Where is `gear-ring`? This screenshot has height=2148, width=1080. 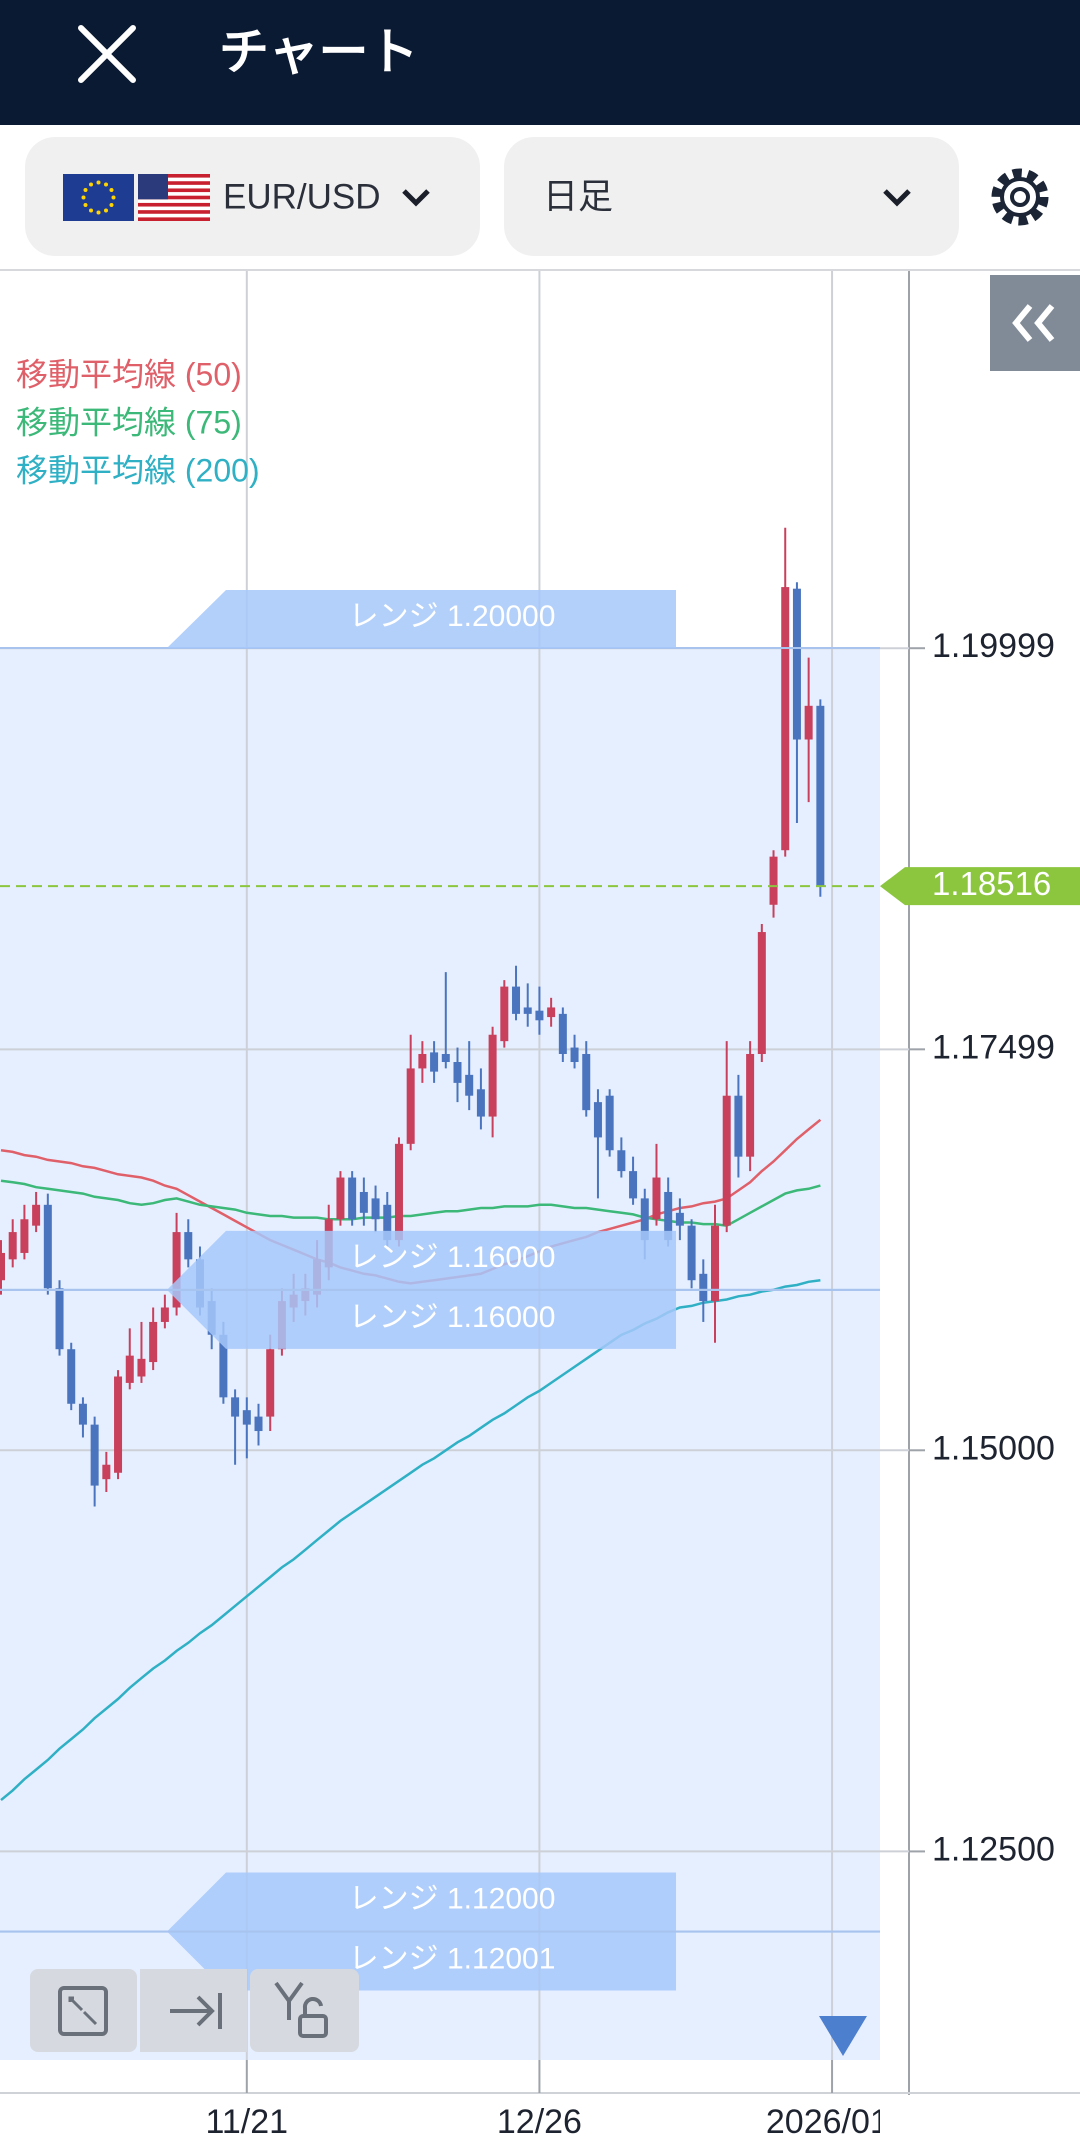 gear-ring is located at coordinates (1020, 197).